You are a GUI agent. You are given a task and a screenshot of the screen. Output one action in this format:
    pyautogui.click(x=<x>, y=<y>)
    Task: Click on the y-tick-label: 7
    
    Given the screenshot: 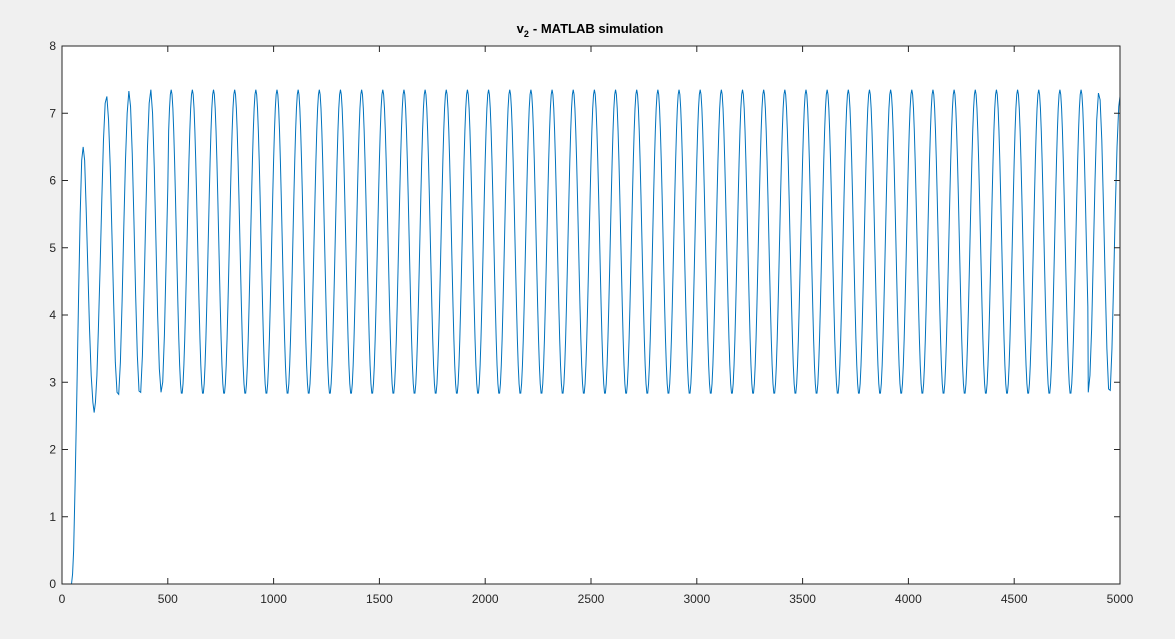 What is the action you would take?
    pyautogui.click(x=52, y=113)
    